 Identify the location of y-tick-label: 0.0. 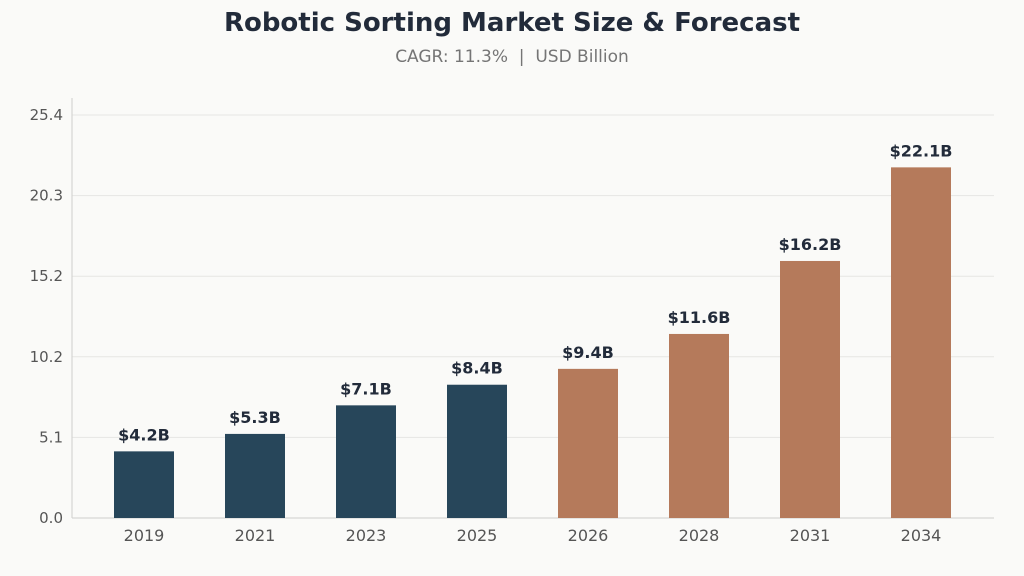
(51, 518).